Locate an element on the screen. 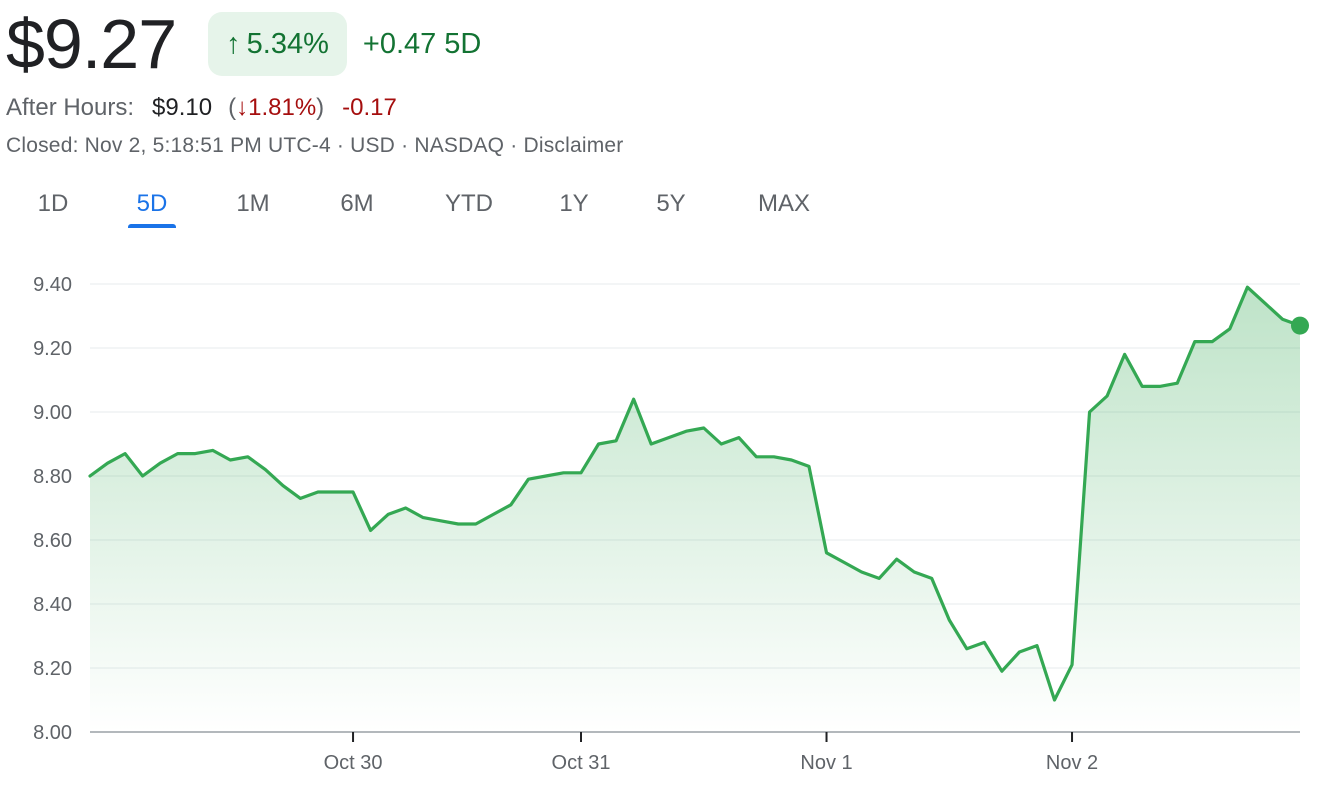 The height and width of the screenshot is (794, 1332). after-hours-row: After Hours: $9.10 (↓1.81%) -0.17 is located at coordinates (201, 108).